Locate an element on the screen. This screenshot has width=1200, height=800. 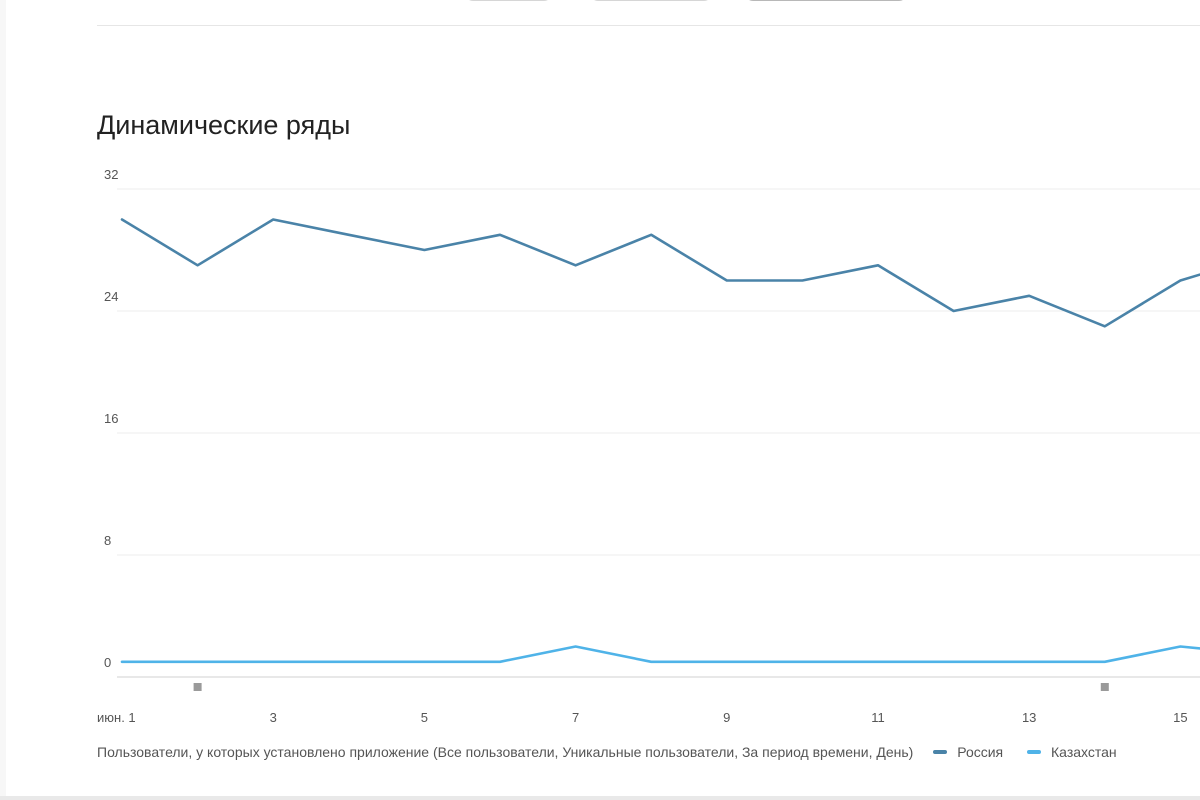
series-line-kazakhstan is located at coordinates (660, 654).